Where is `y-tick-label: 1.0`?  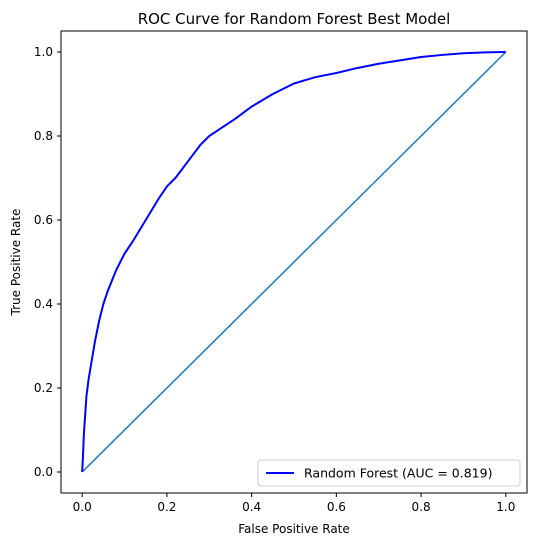
y-tick-label: 1.0 is located at coordinates (43, 52).